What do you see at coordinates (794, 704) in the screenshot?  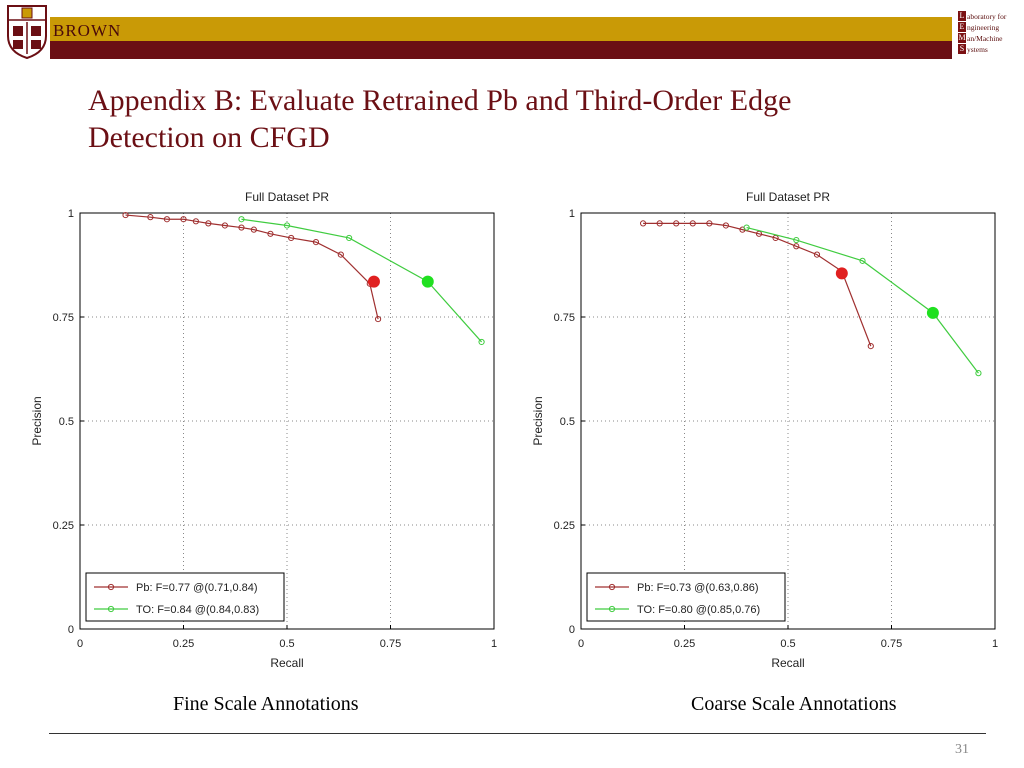 I see `caption-coarse: Coarse Scale Annotations` at bounding box center [794, 704].